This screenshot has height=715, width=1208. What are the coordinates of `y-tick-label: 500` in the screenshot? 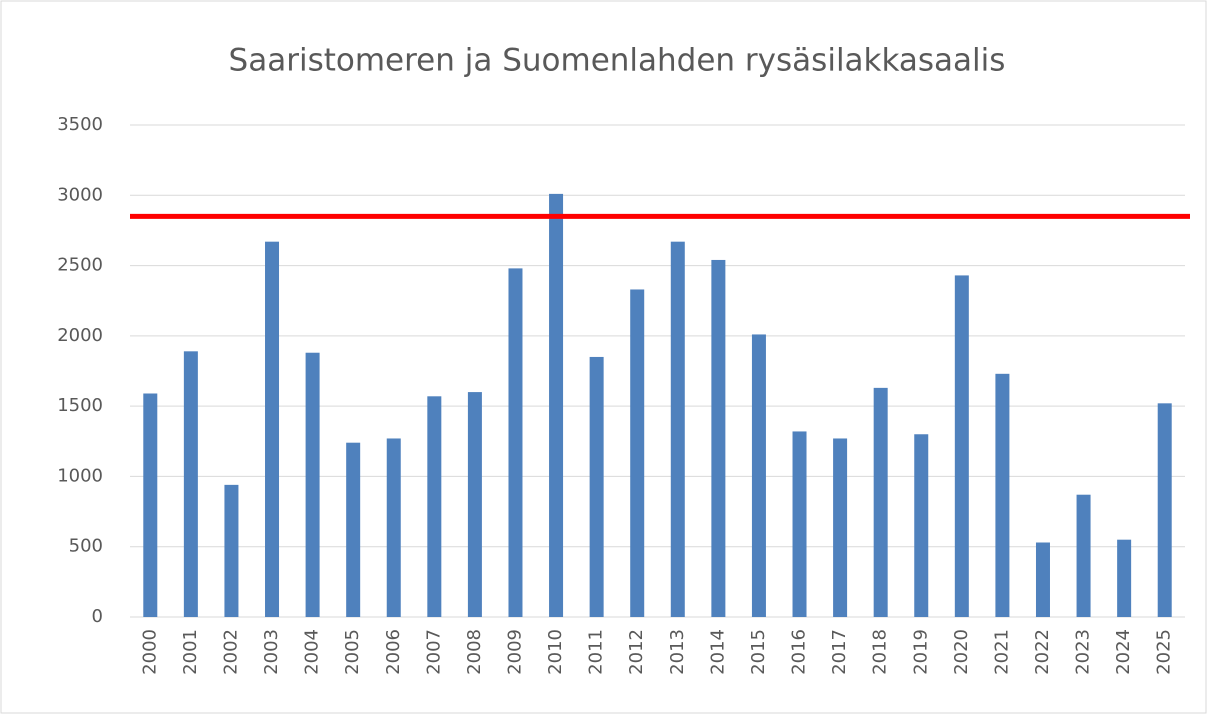 It's located at (86, 546).